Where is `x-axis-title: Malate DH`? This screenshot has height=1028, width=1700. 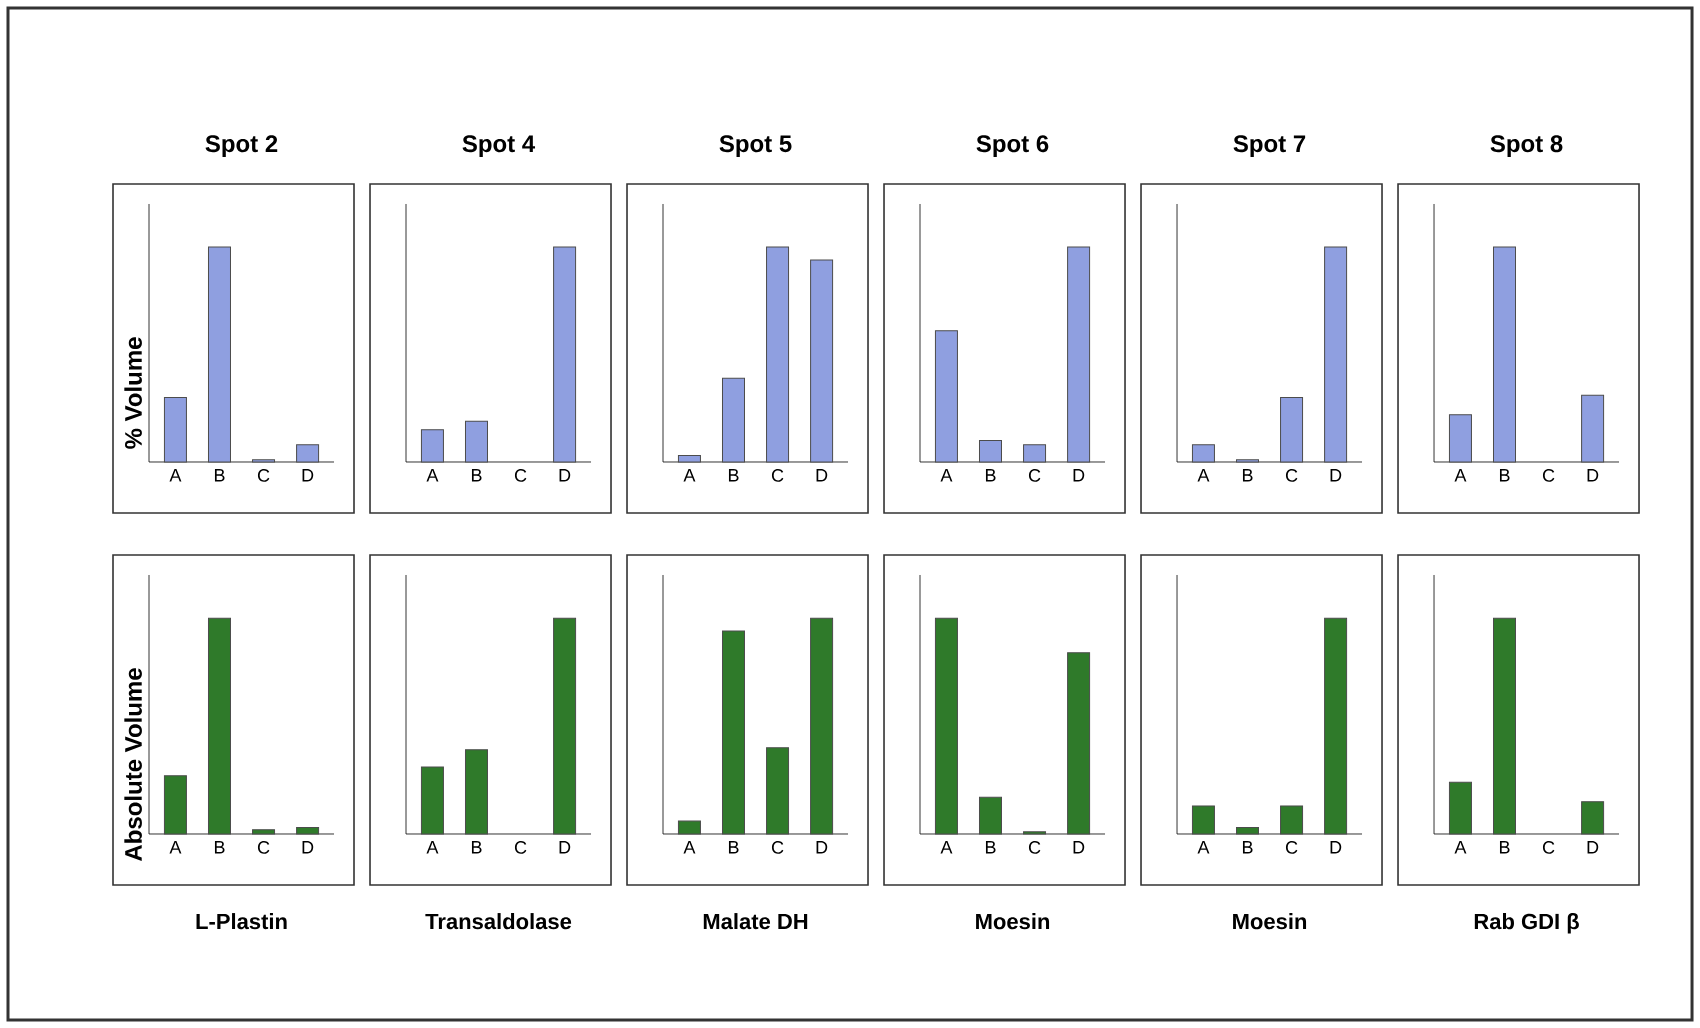 x-axis-title: Malate DH is located at coordinates (755, 921).